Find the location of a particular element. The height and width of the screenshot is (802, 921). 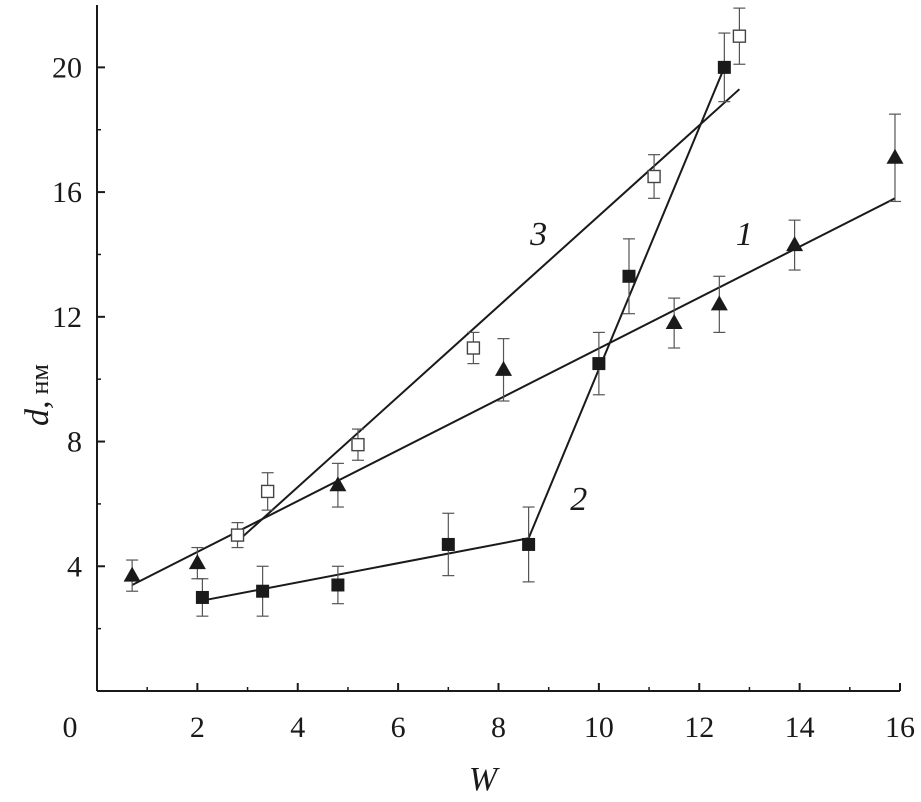

x-tick-label: 10 is located at coordinates (599, 727).